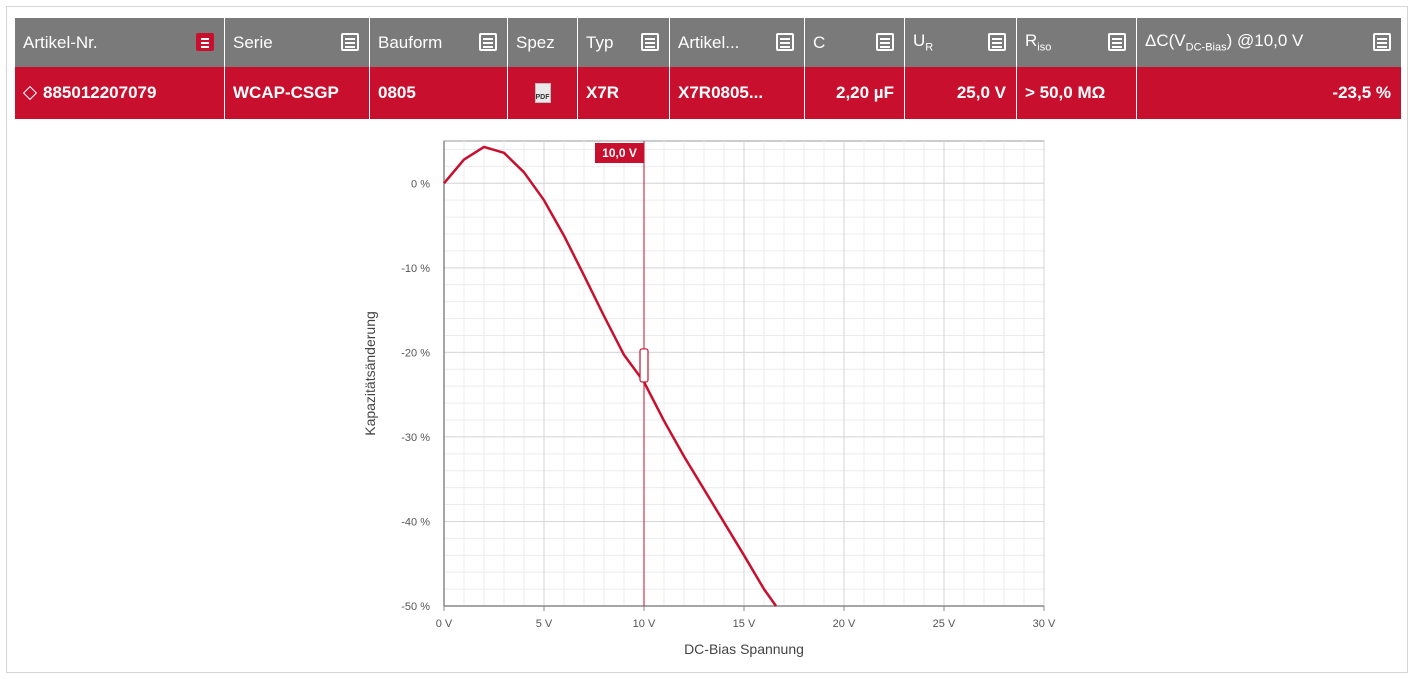 The image size is (1416, 679). I want to click on cell-riso: > 50,0 MΩ, so click(1077, 93).